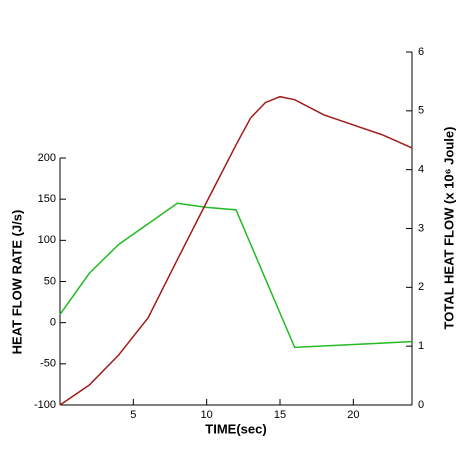 The width and height of the screenshot is (470, 454). What do you see at coordinates (448, 228) in the screenshot?
I see `y2-axis-title: TOTAL HEAT FLOW (x 10⁶ Joule)` at bounding box center [448, 228].